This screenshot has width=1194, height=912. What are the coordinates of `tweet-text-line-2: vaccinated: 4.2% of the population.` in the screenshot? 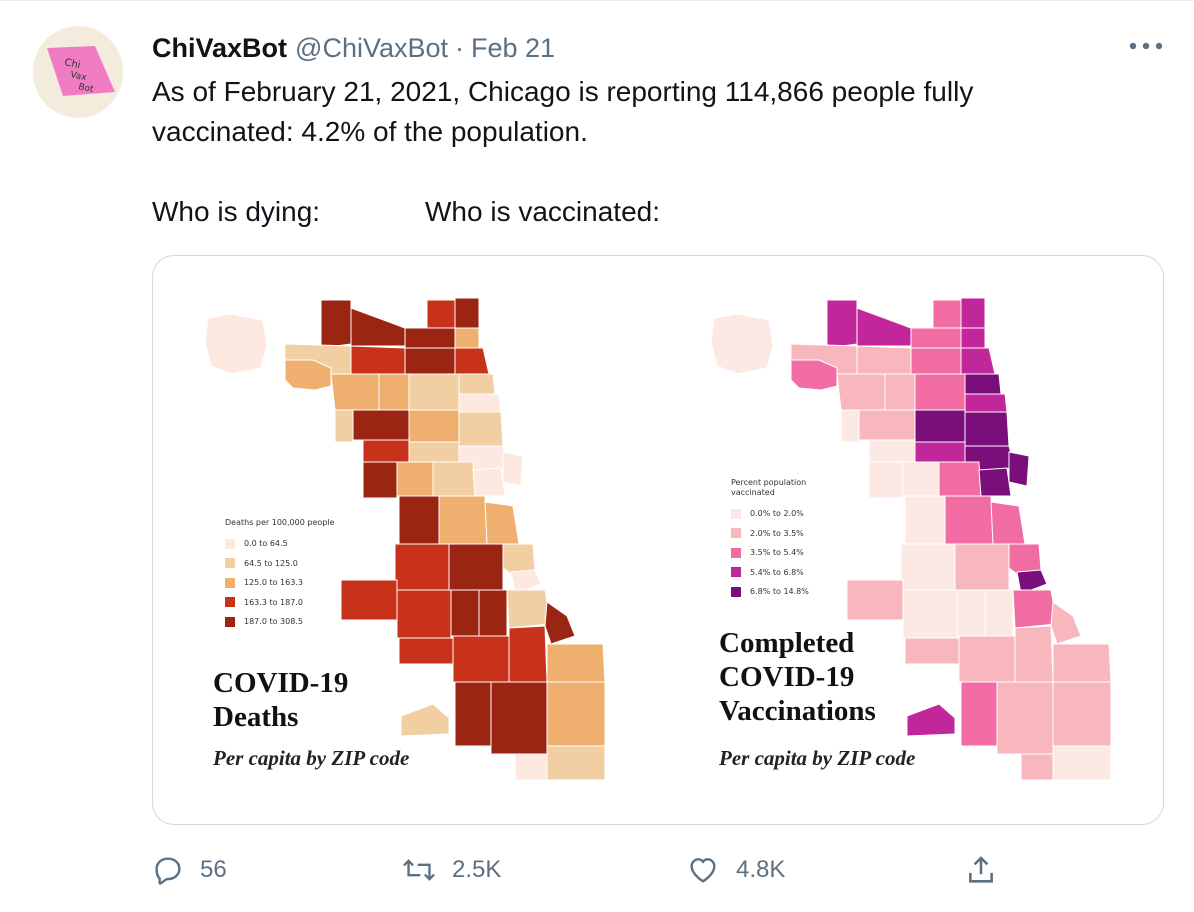 It's located at (370, 131).